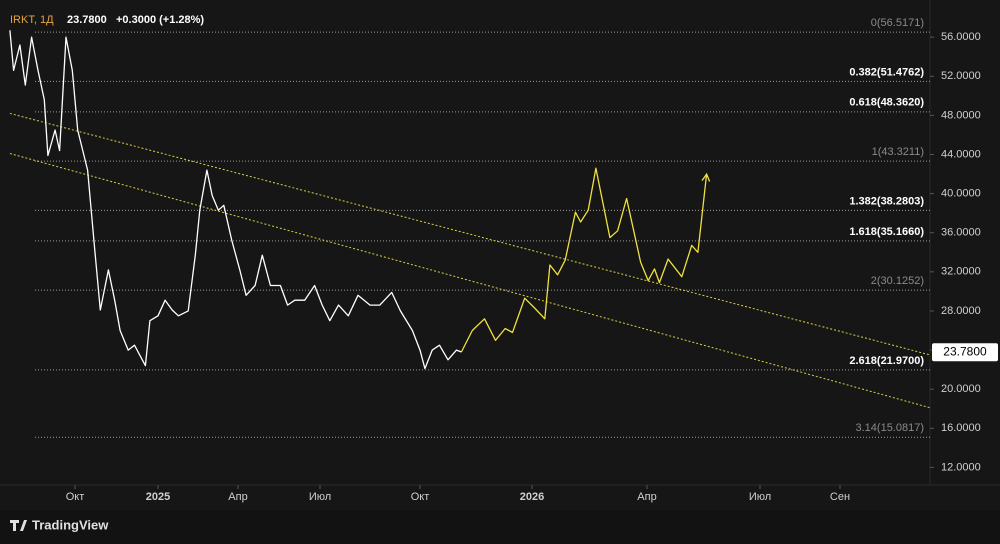 The image size is (1000, 544). Describe the element at coordinates (886, 72) in the screenshot. I see `fib-label: 0.382(51.4762)` at that location.